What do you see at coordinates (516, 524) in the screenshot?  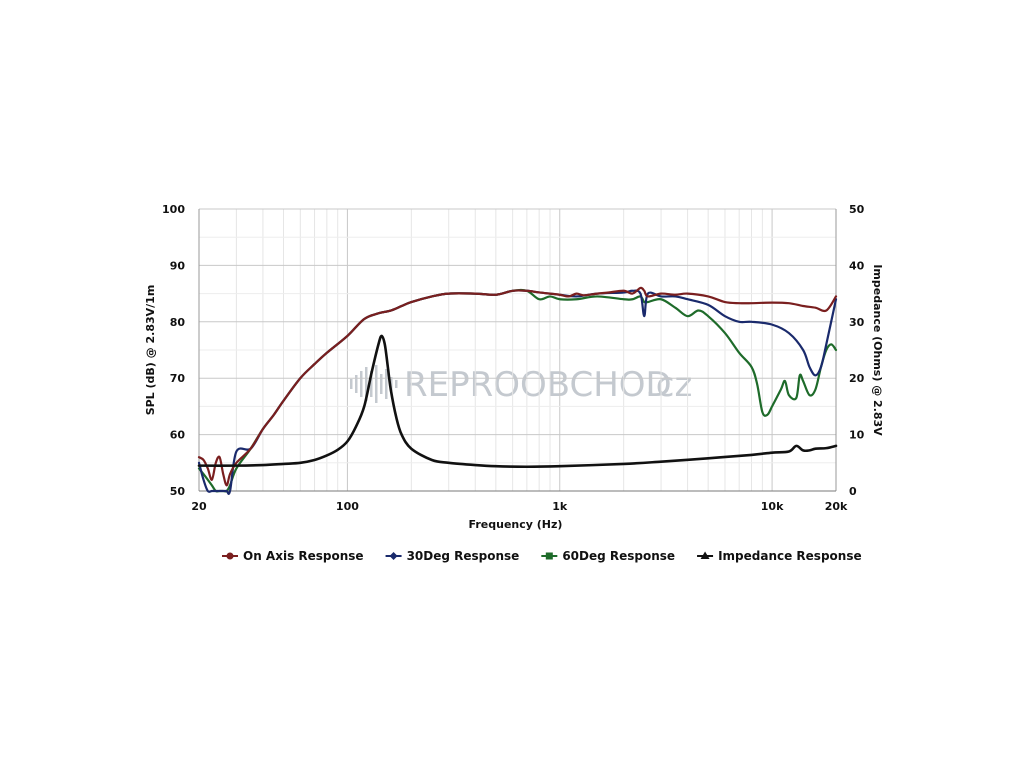 I see `x-axis-title: Frequency (Hz)` at bounding box center [516, 524].